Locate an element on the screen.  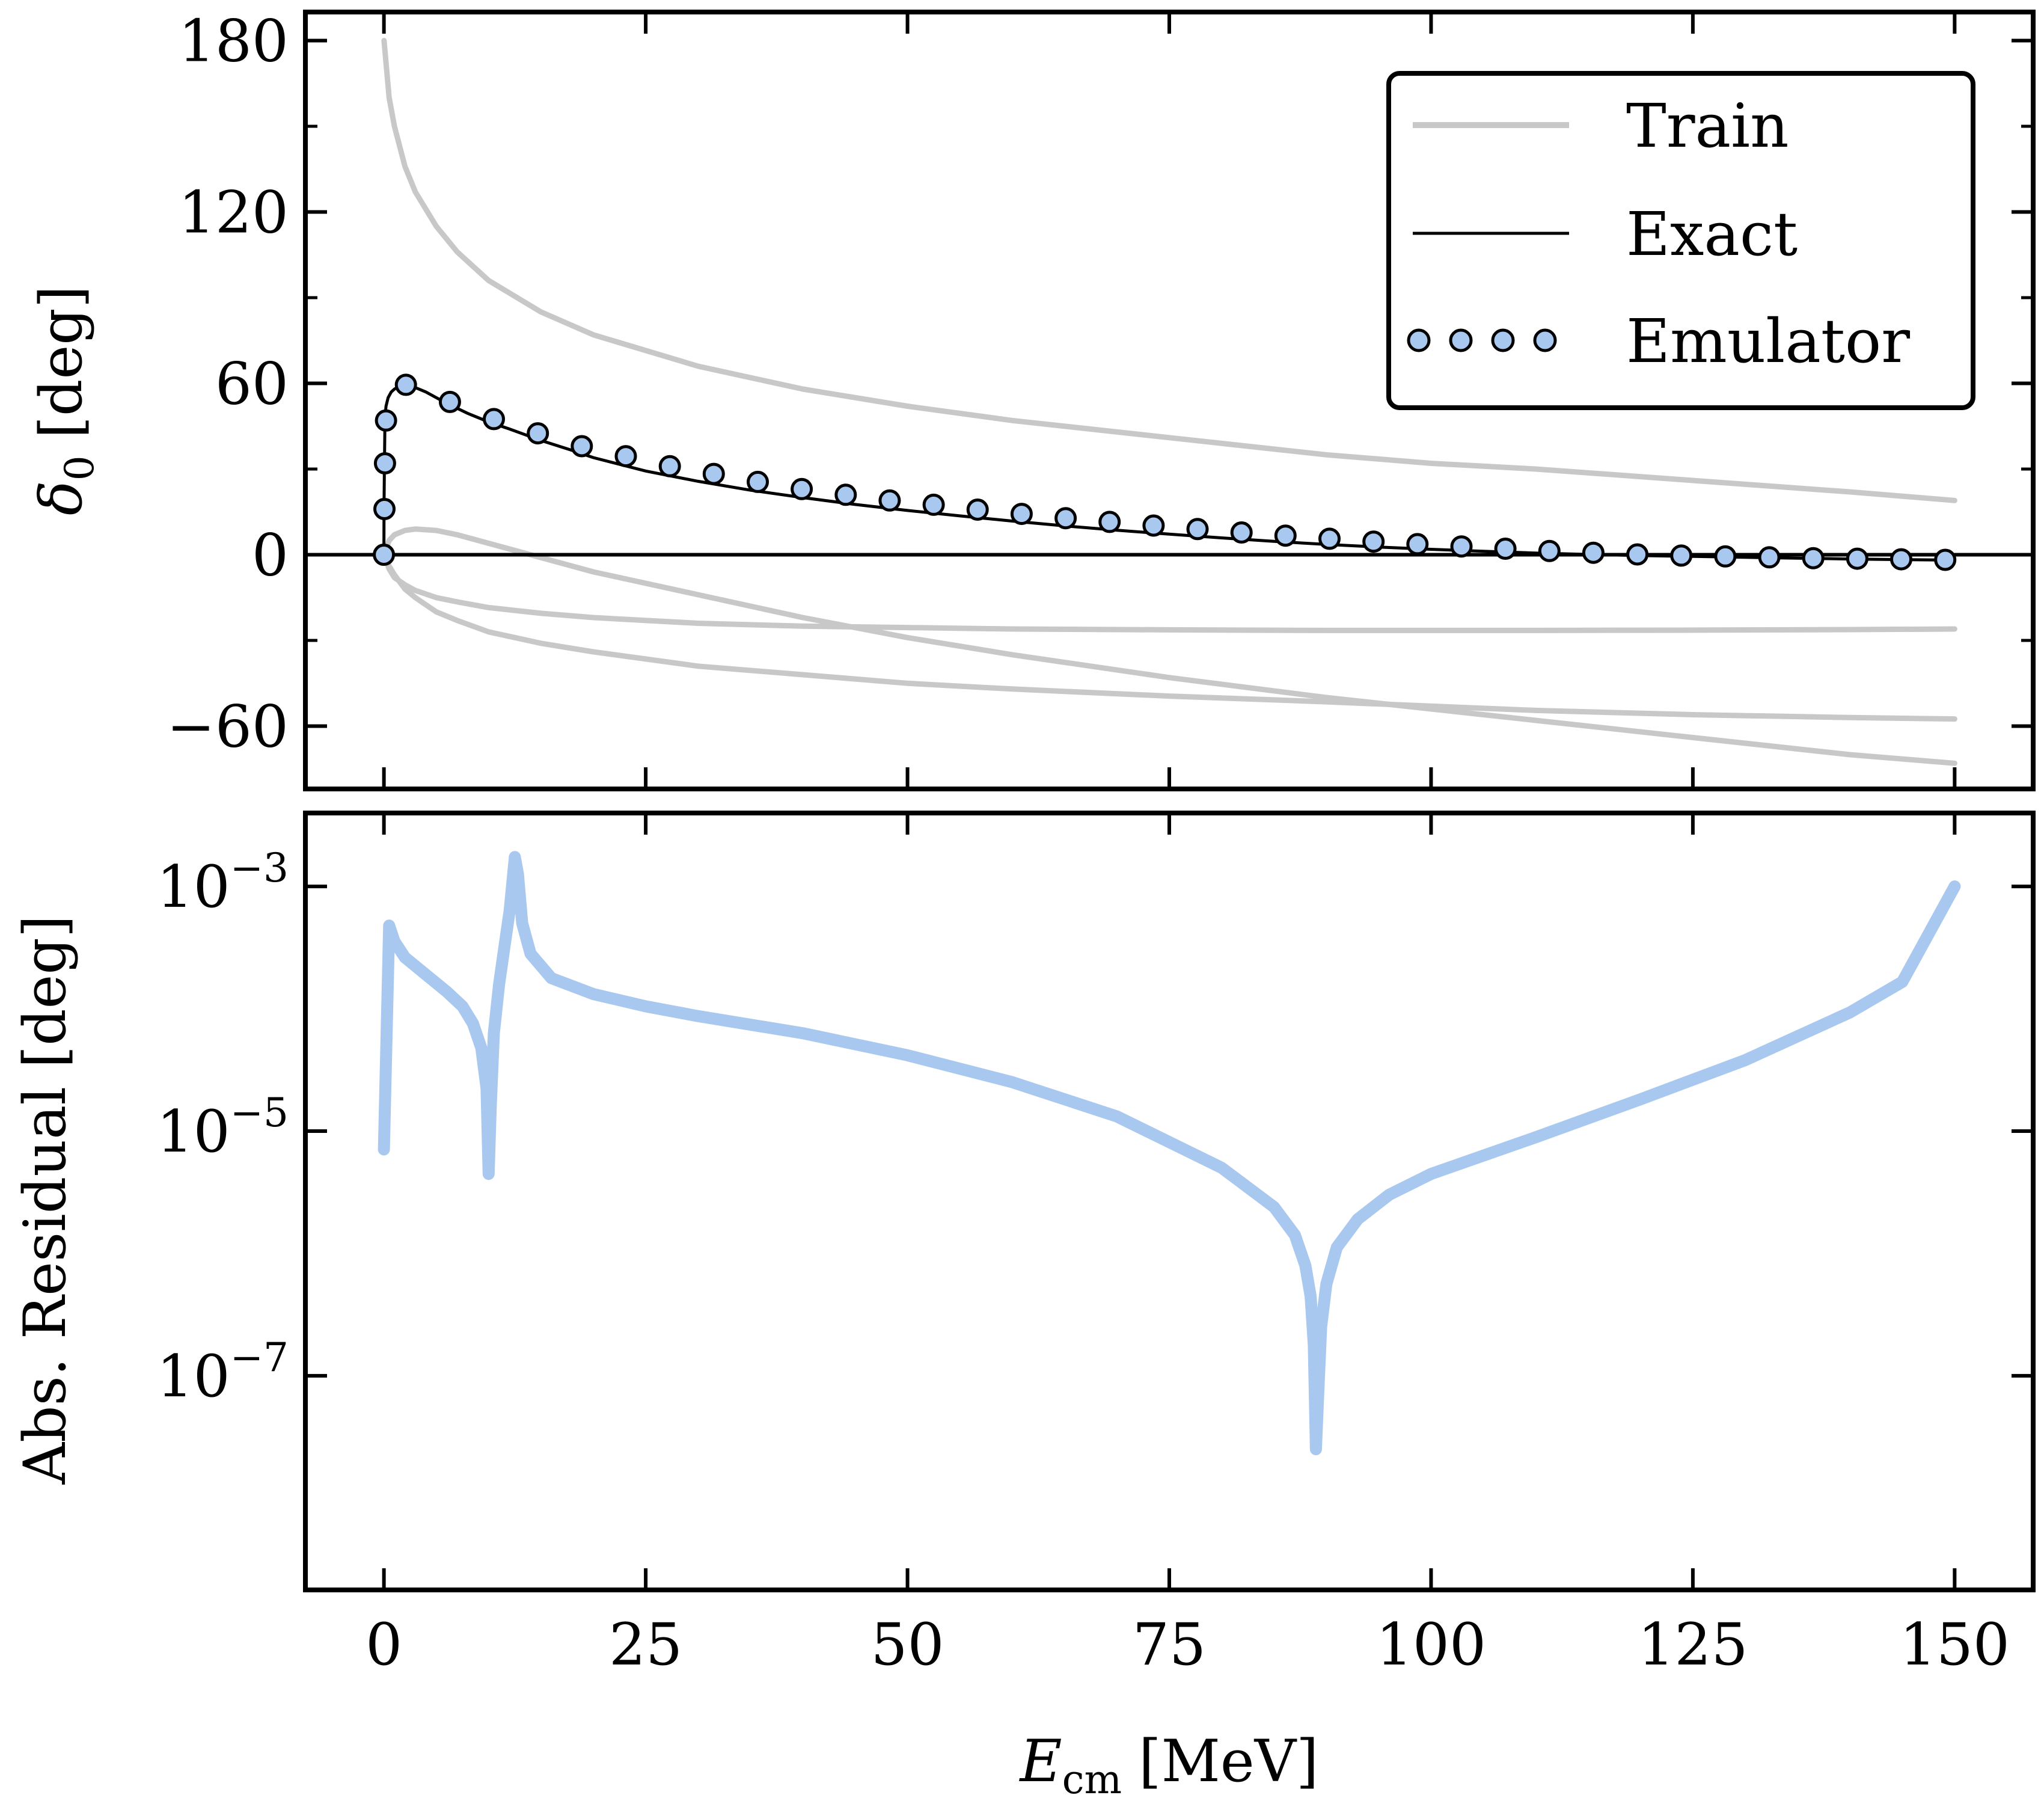
top-y-axis-label: δ0 [deg] is located at coordinates (65, 401).